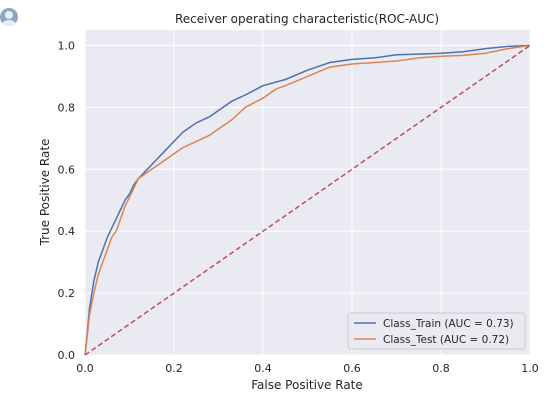 This screenshot has height=406, width=558. I want to click on legend-label: Class_Test (AUC = 0.72), so click(446, 340).